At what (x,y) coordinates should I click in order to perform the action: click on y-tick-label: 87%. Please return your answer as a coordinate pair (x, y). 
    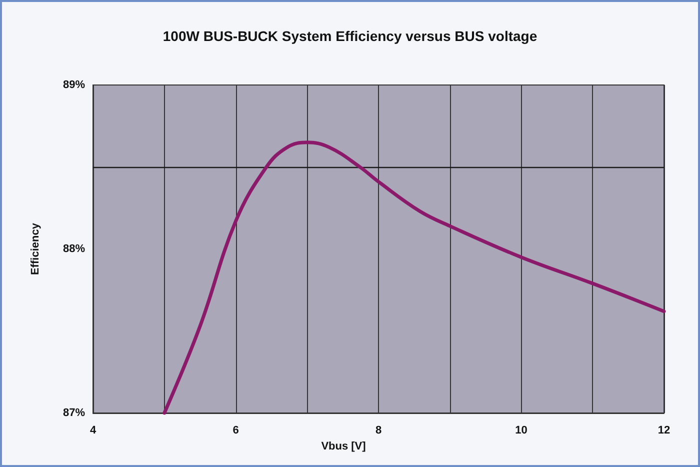
    Looking at the image, I should click on (74, 413).